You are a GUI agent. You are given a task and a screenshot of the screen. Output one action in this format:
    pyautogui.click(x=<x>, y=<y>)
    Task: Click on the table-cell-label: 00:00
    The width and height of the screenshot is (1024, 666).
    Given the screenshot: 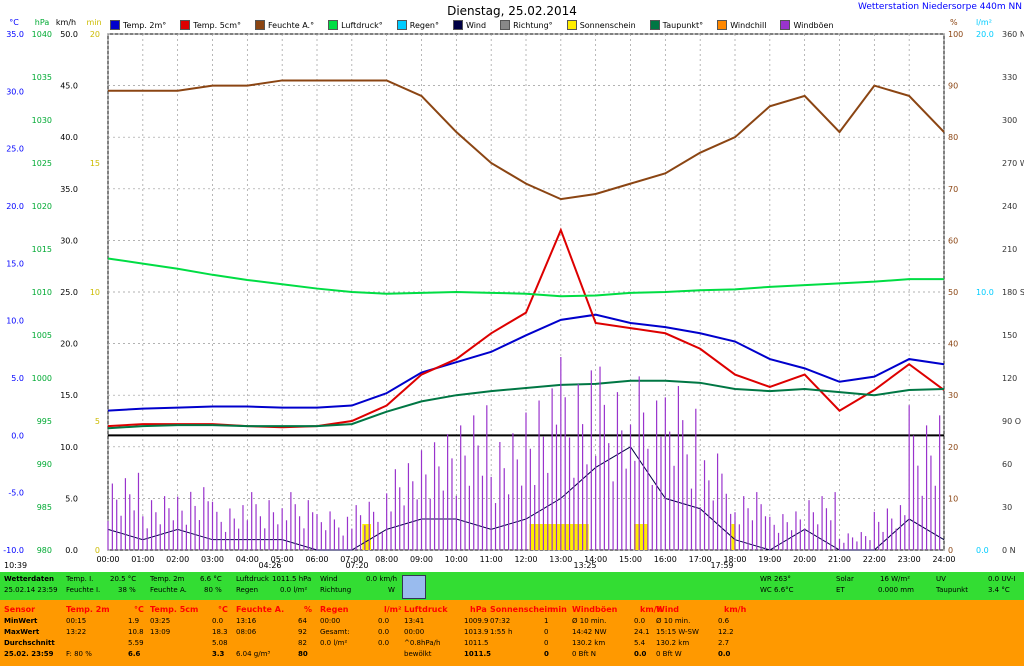 What is the action you would take?
    pyautogui.click(x=330, y=621)
    